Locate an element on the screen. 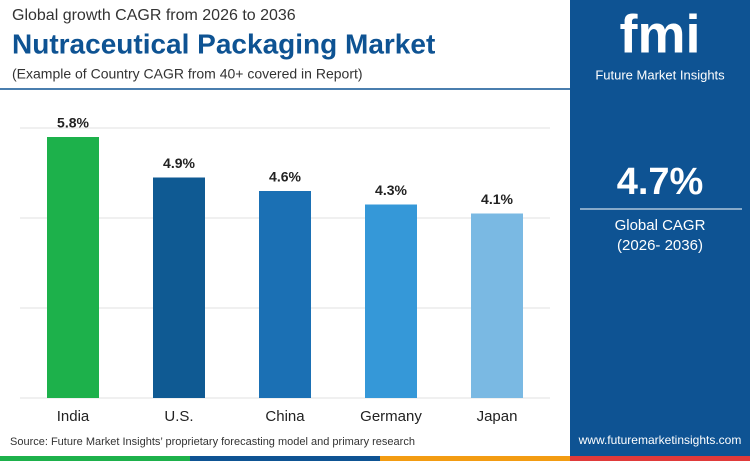  period: (2026- 2036) is located at coordinates (660, 245).